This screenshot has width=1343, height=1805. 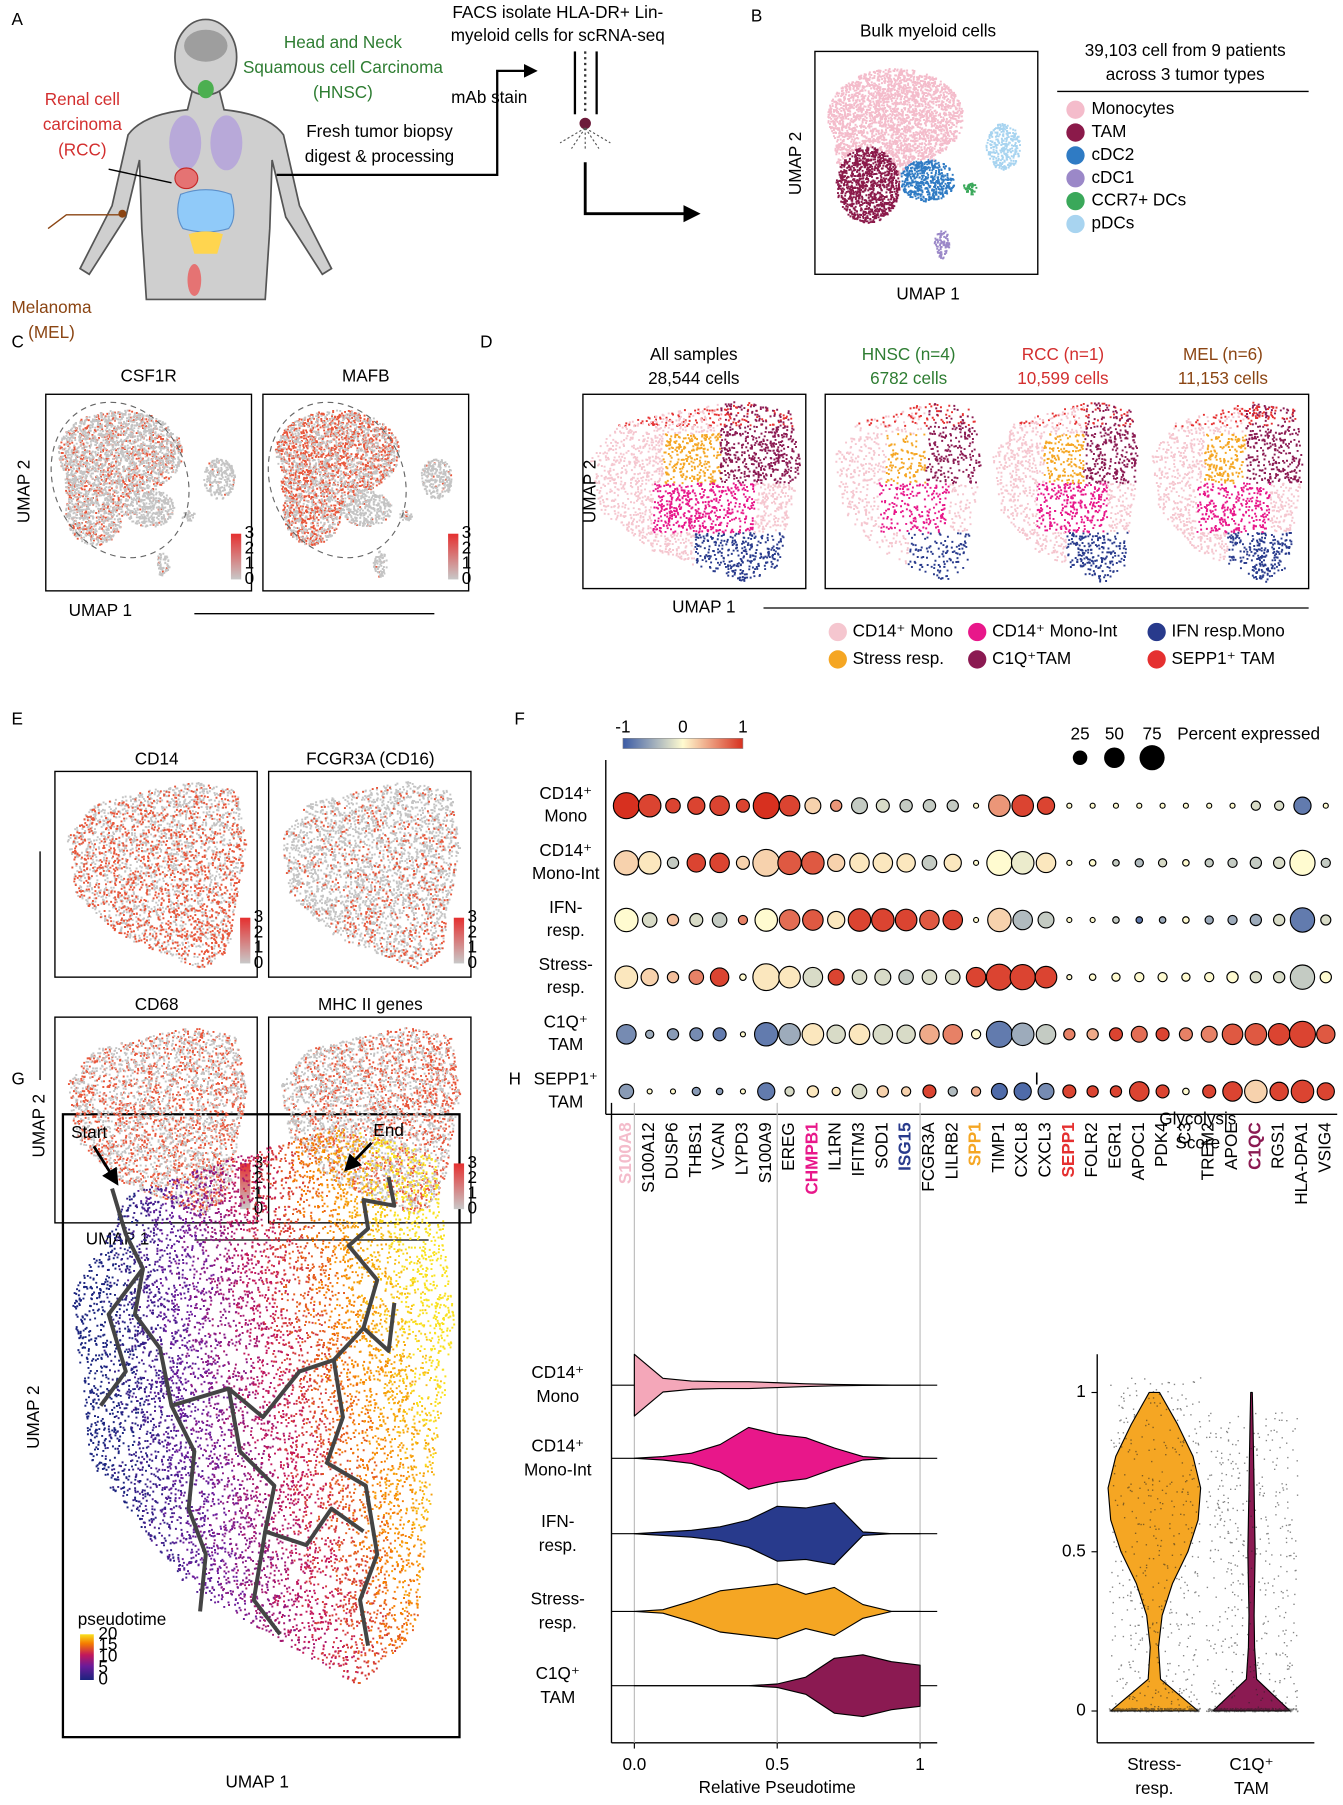 I want to click on size-legend-title: Percent expressed, so click(x=1248, y=733).